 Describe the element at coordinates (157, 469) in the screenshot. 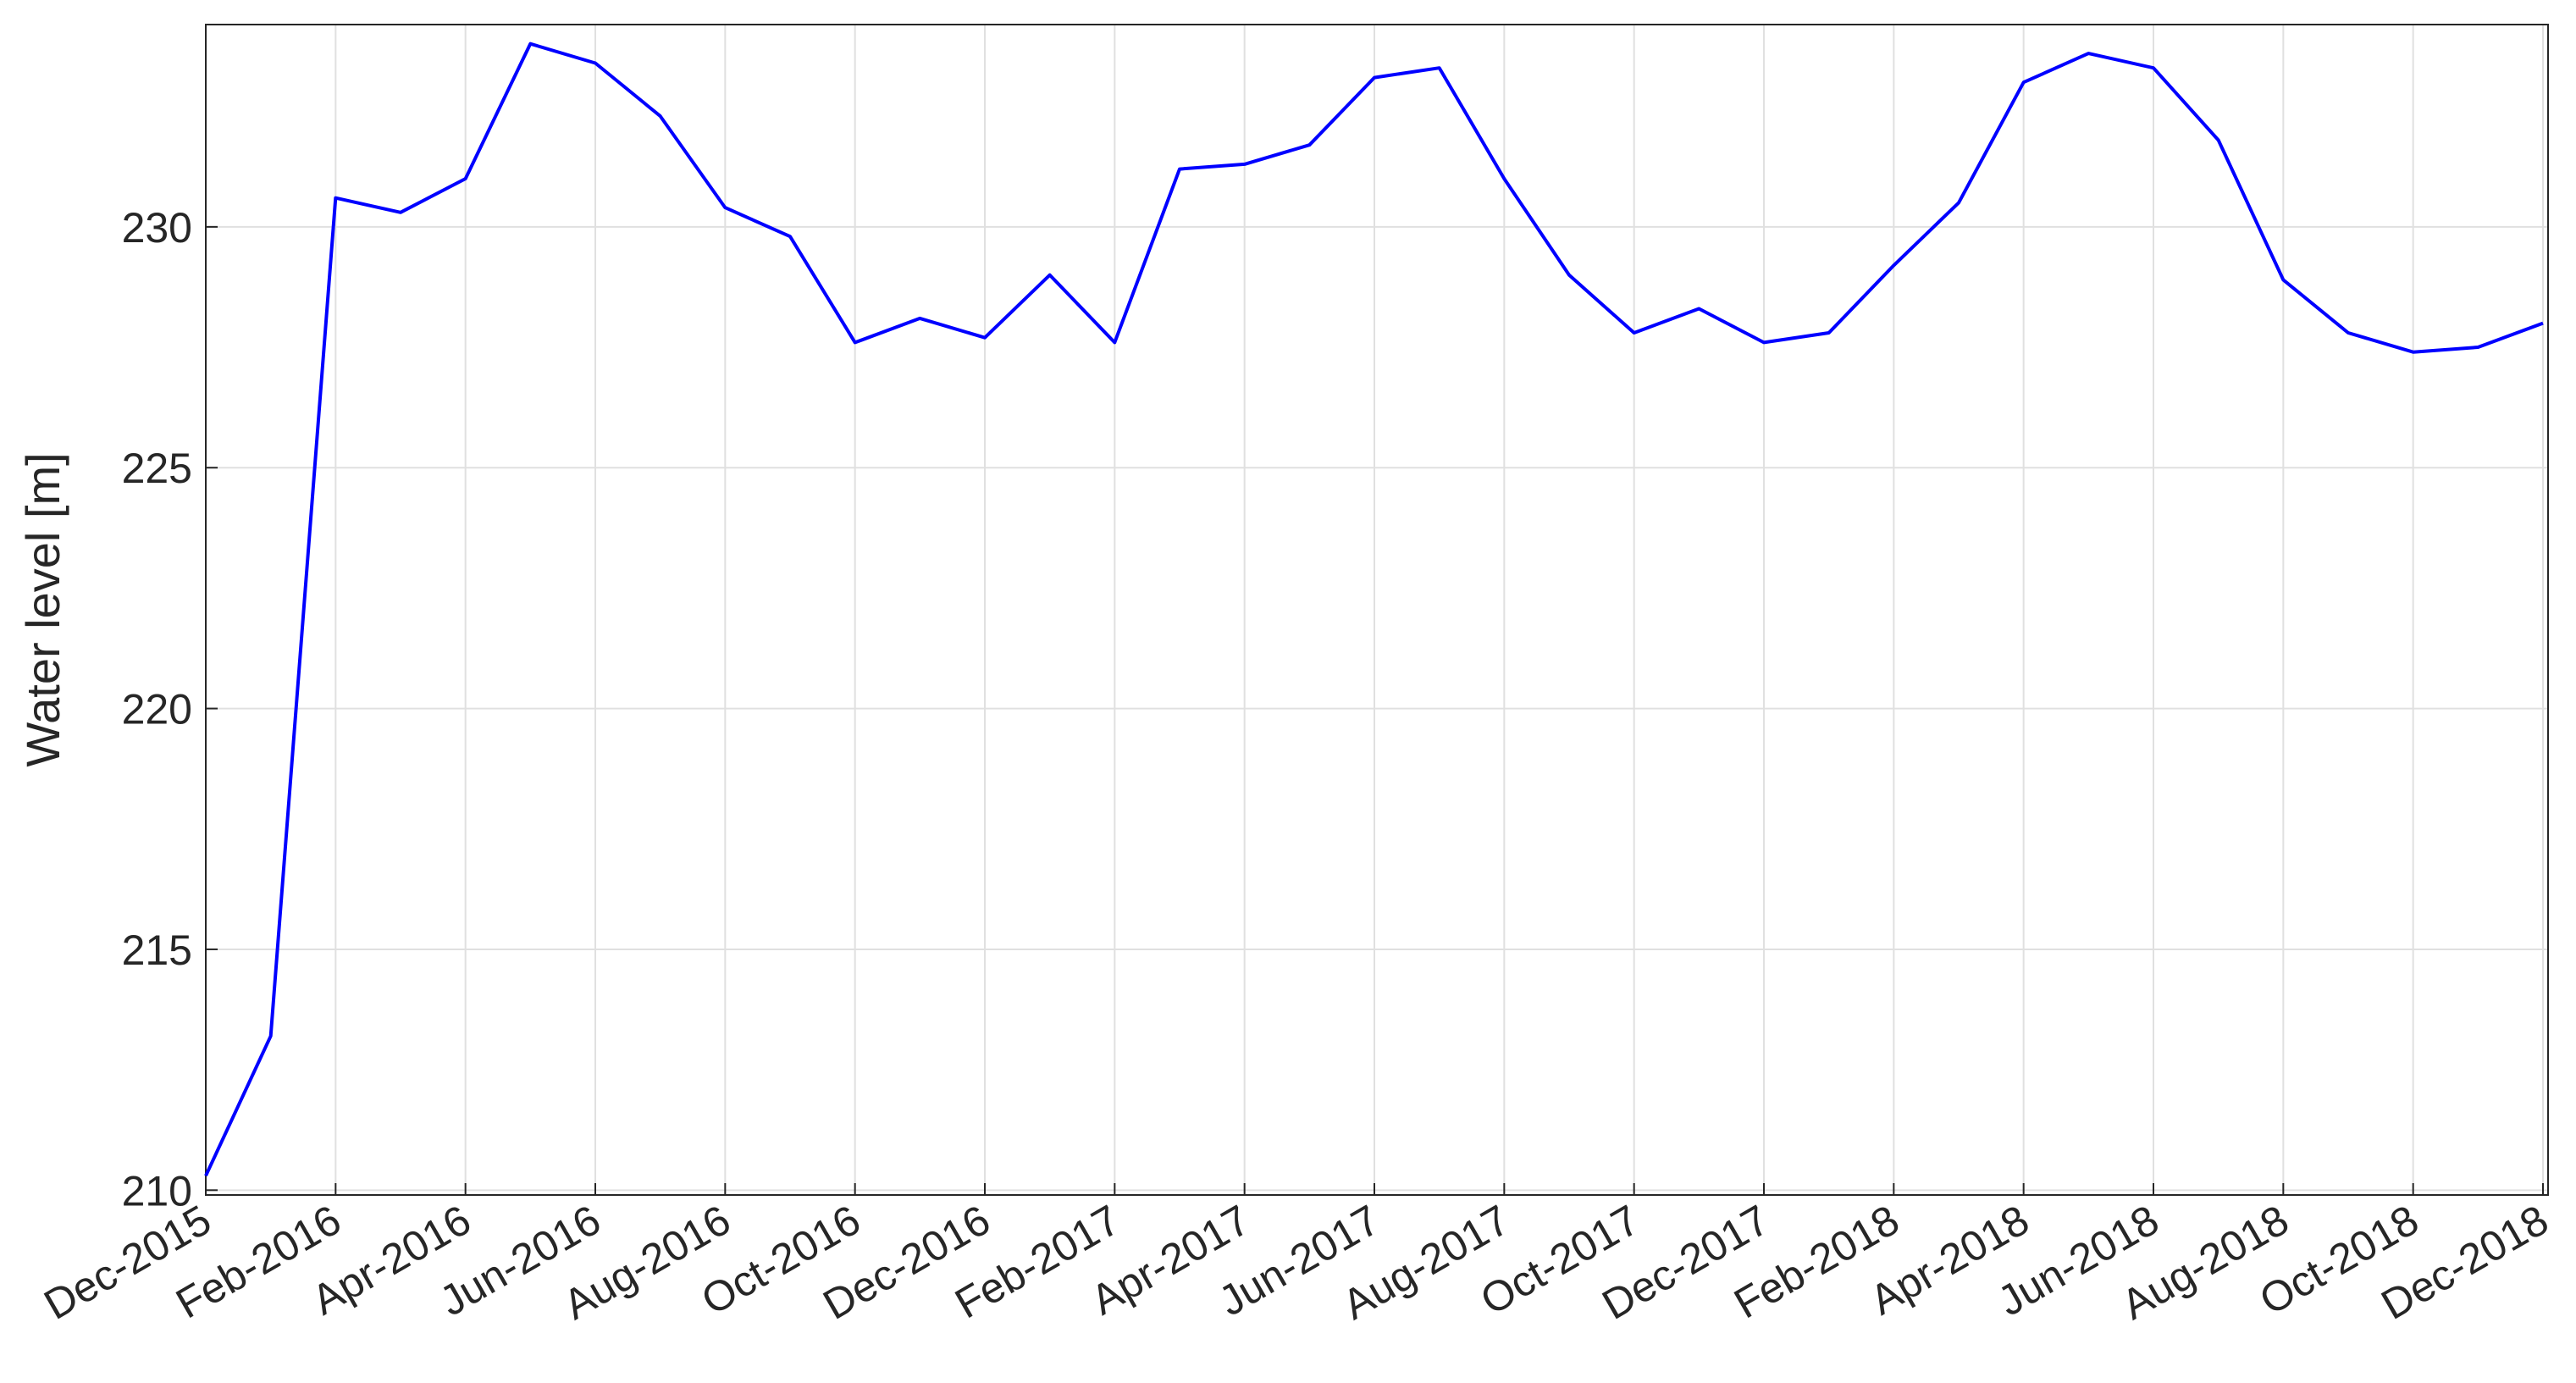

I see `y-tick-label: 225` at that location.